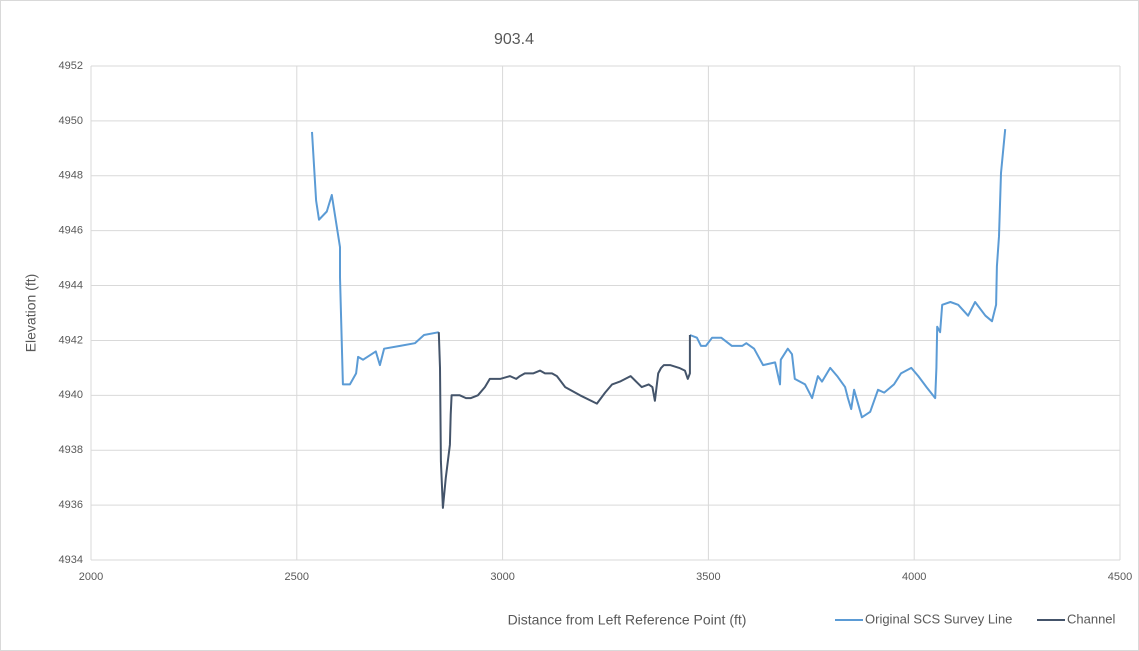 This screenshot has height=651, width=1139. Describe the element at coordinates (71, 66) in the screenshot. I see `y-tick-label: 4952` at that location.